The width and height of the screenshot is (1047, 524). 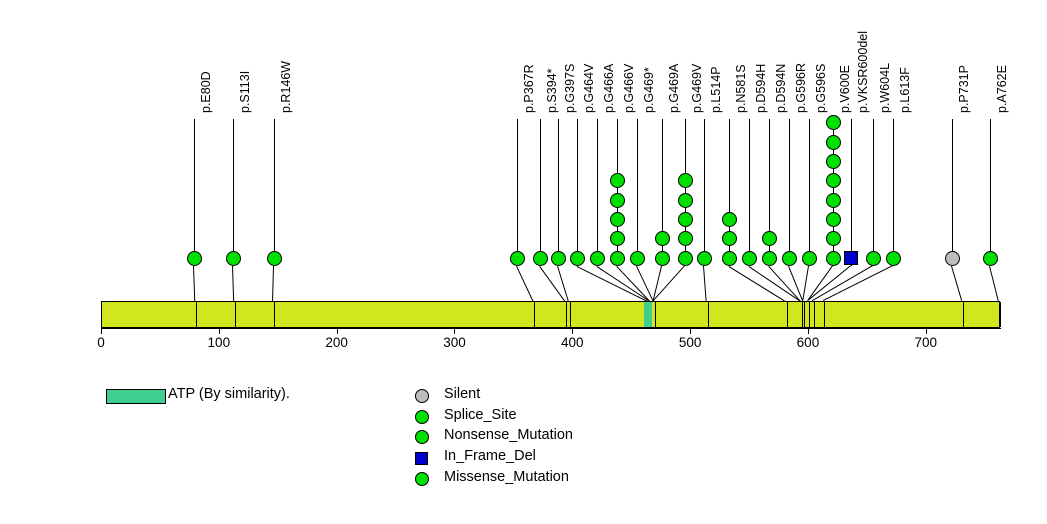 I want to click on axis-tick-label: 700, so click(x=926, y=342).